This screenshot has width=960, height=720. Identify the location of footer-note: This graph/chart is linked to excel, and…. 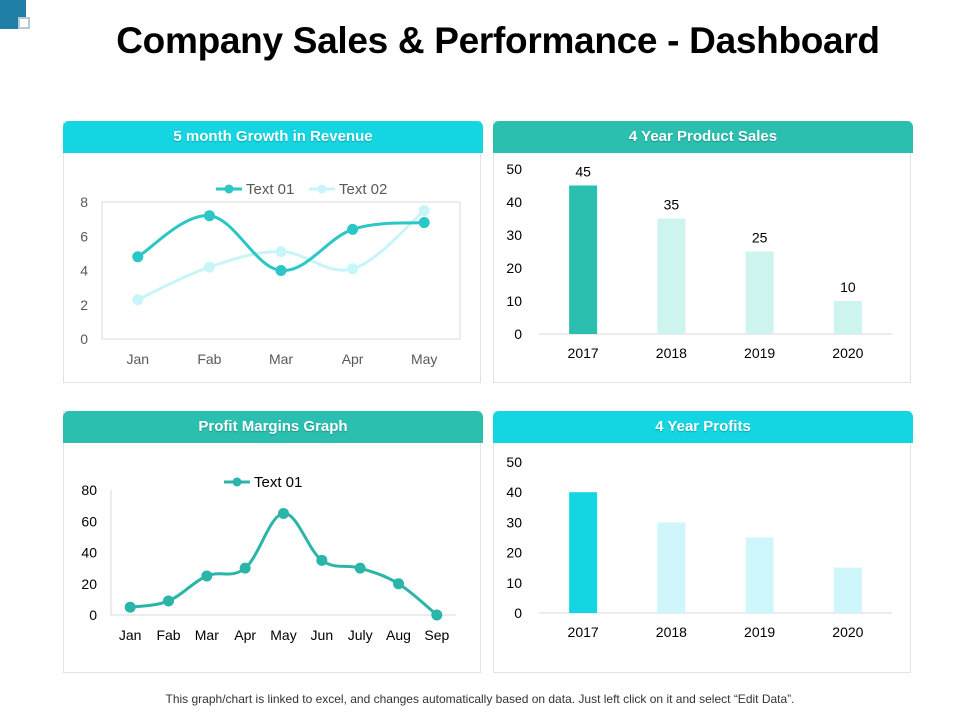
(480, 699).